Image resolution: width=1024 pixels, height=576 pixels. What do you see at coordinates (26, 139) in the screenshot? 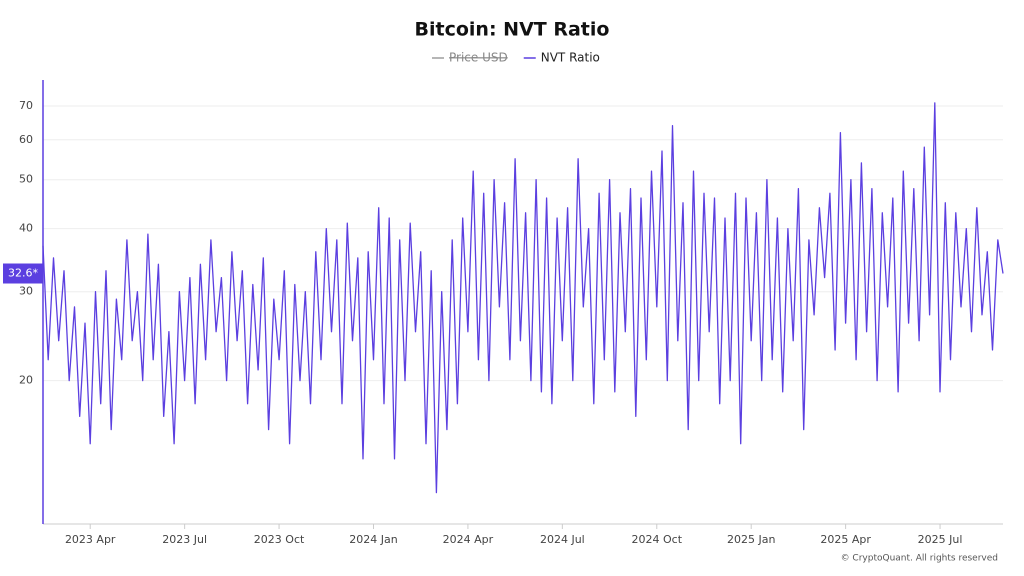
I see `y-tick-label: 60` at bounding box center [26, 139].